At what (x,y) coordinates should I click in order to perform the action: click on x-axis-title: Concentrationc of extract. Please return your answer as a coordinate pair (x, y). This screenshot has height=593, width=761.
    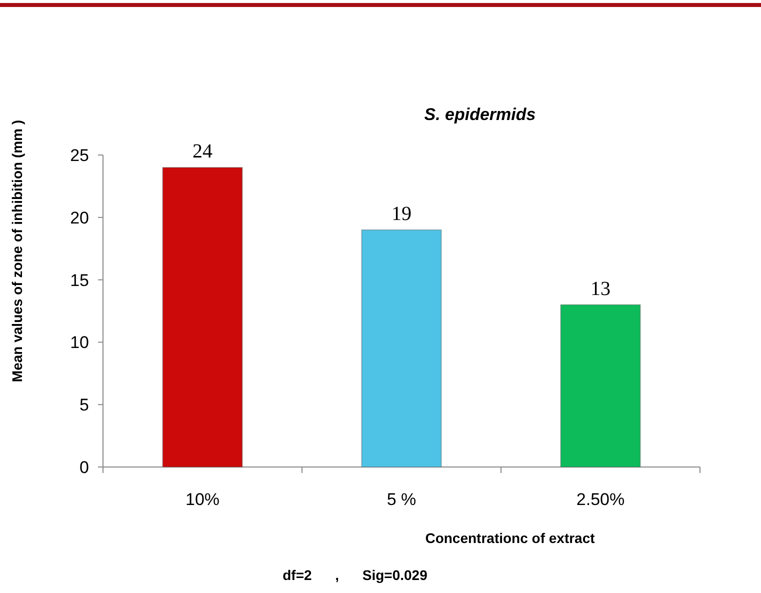
    Looking at the image, I should click on (510, 538).